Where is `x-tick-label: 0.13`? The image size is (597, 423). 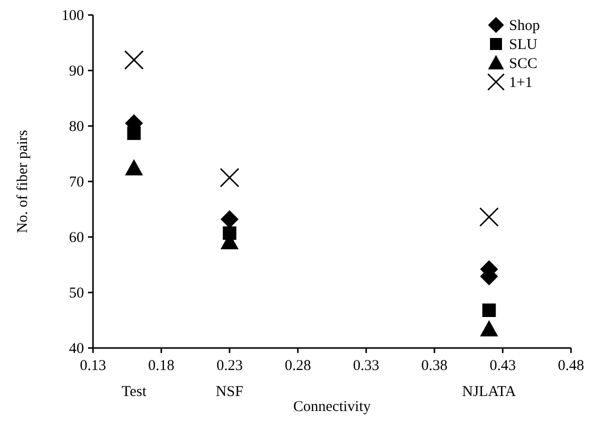
x-tick-label: 0.13 is located at coordinates (93, 366).